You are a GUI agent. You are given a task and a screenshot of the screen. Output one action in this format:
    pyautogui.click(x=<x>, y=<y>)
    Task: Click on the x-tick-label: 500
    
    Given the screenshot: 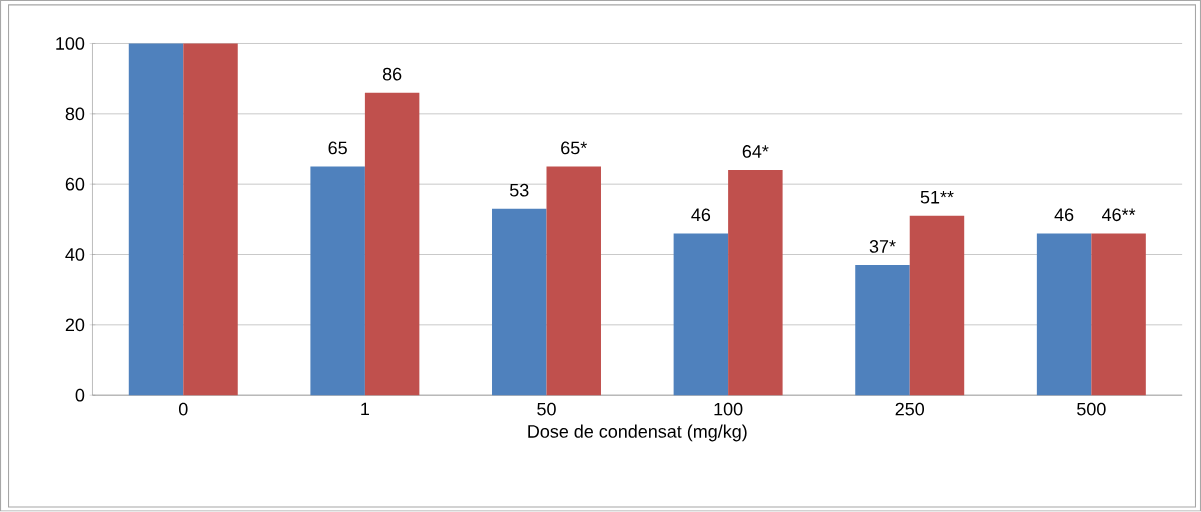 What is the action you would take?
    pyautogui.click(x=1091, y=409)
    